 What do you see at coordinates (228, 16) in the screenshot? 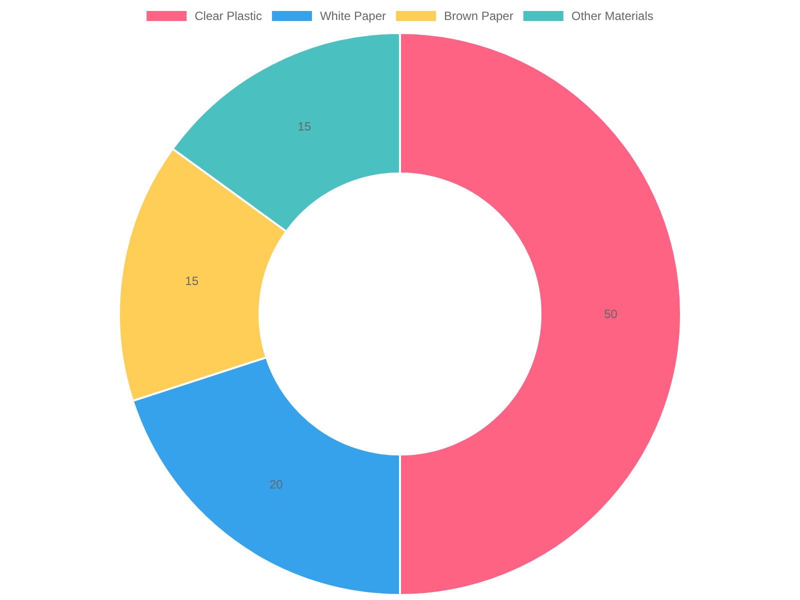
I see `legend-label: Clear Plastic` at bounding box center [228, 16].